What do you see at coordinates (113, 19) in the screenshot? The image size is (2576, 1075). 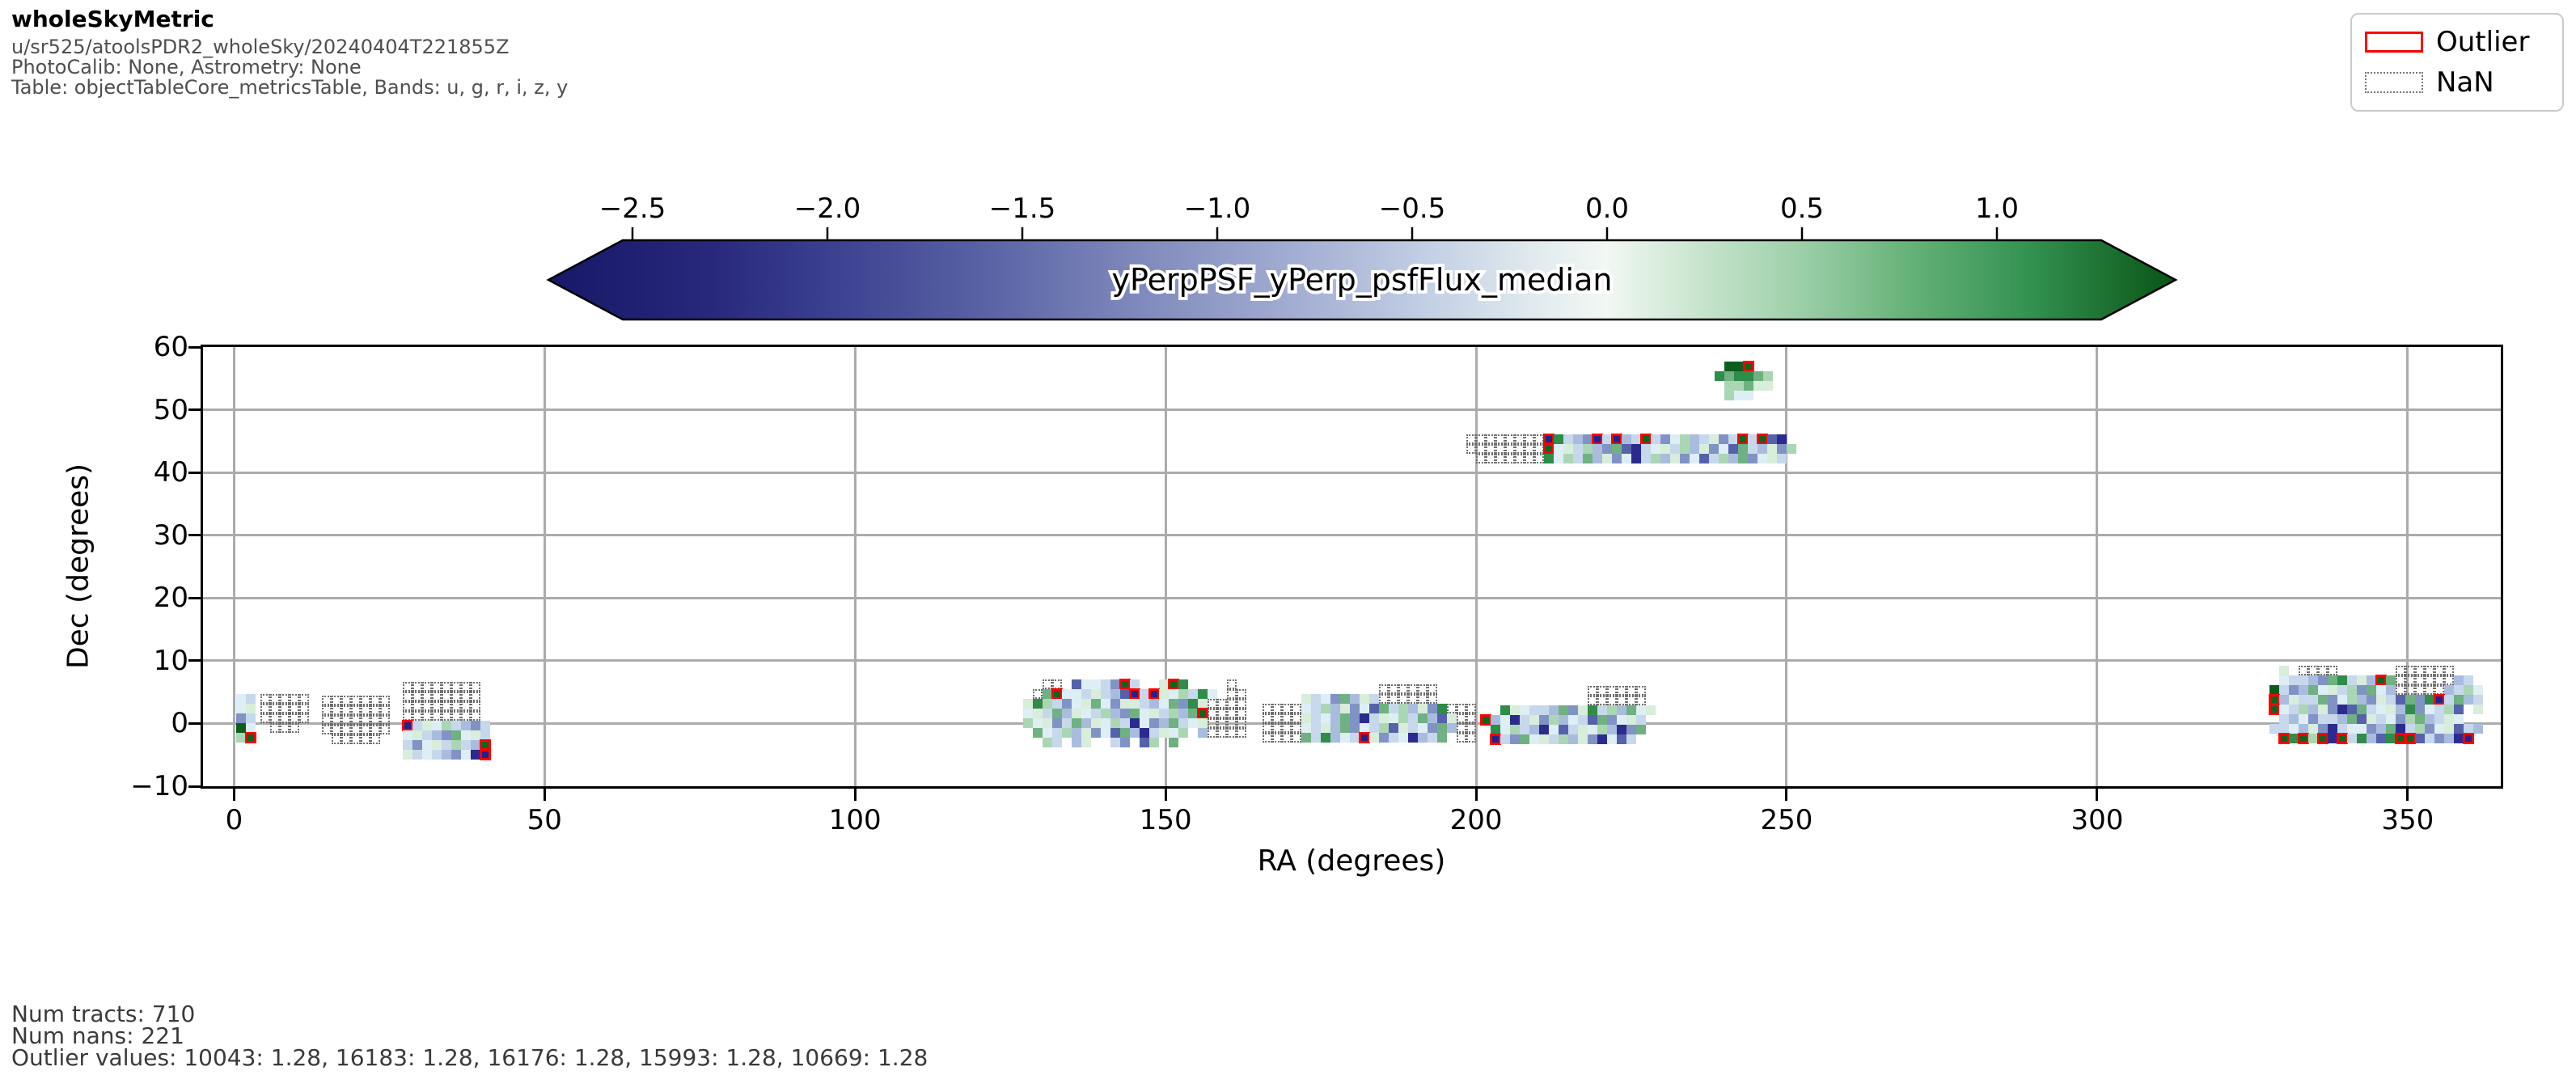 I see `page-title: wholeSkyMetric` at bounding box center [113, 19].